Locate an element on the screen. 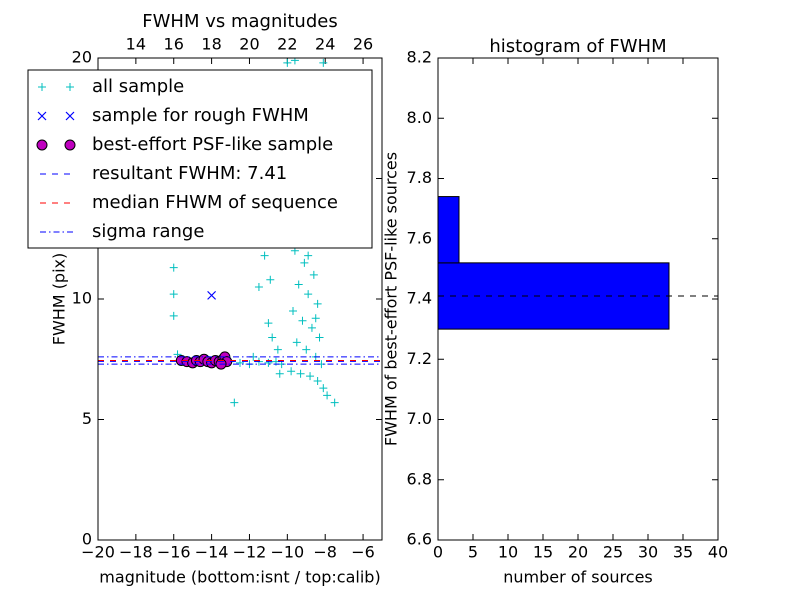 This screenshot has width=800, height=600. histogram-bar is located at coordinates (448, 230).